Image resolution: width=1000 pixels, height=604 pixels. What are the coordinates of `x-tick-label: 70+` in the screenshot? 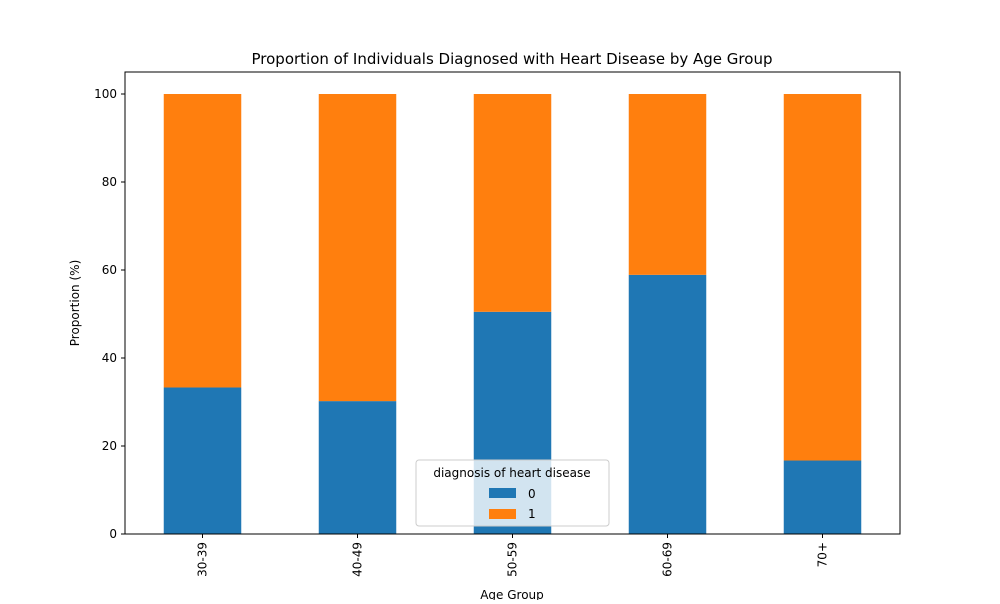 It's located at (823, 554).